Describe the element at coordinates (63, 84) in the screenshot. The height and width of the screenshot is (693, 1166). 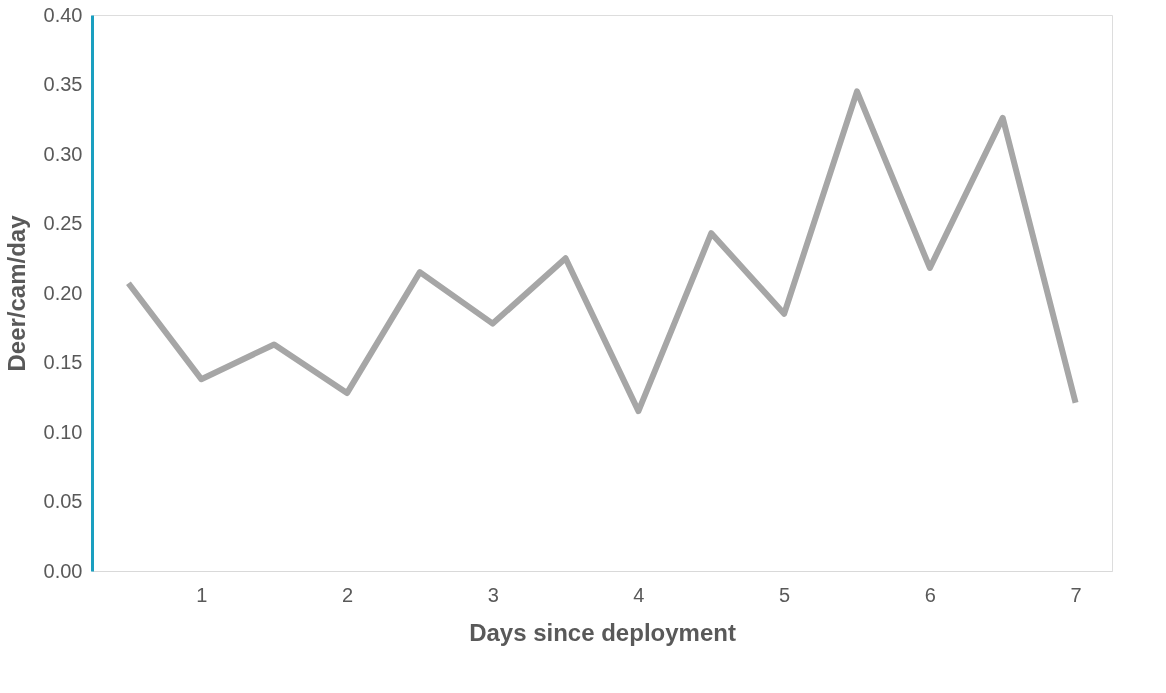
I see `y-tick-label: 0.35` at that location.